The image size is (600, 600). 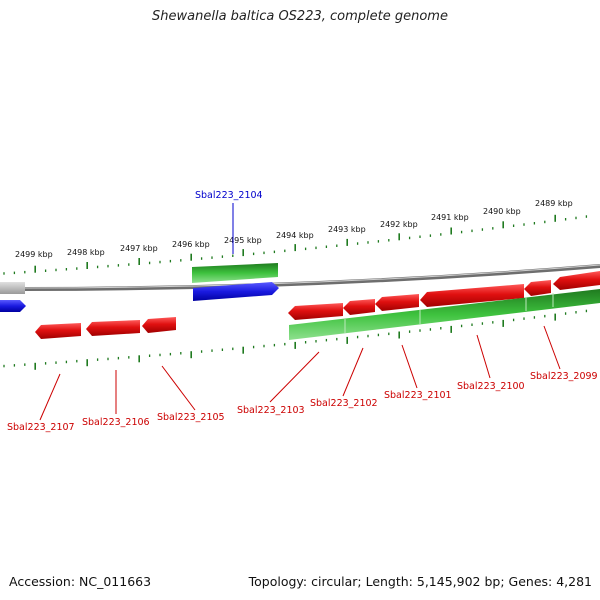 I want to click on scale-label: 2490 kbp, so click(x=502, y=211).